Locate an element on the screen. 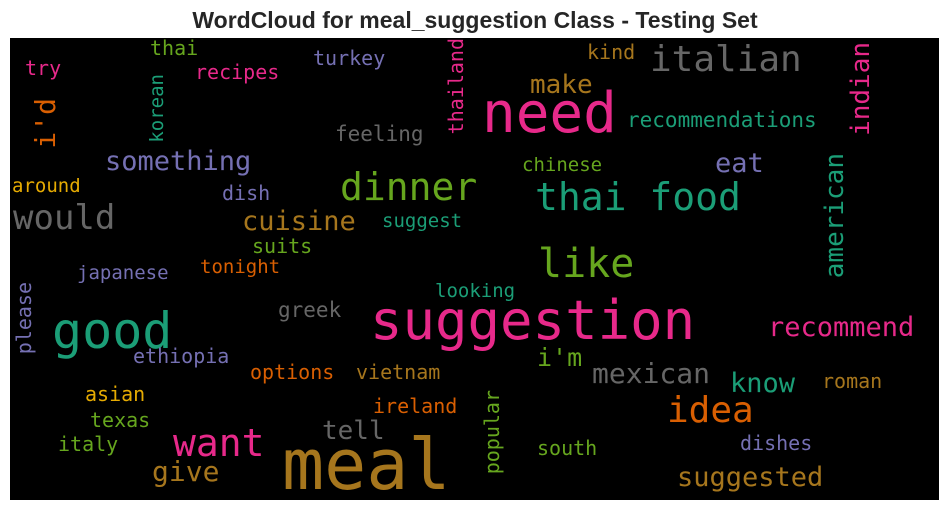 This screenshot has width=950, height=511. word-meal: meal is located at coordinates (366, 462).